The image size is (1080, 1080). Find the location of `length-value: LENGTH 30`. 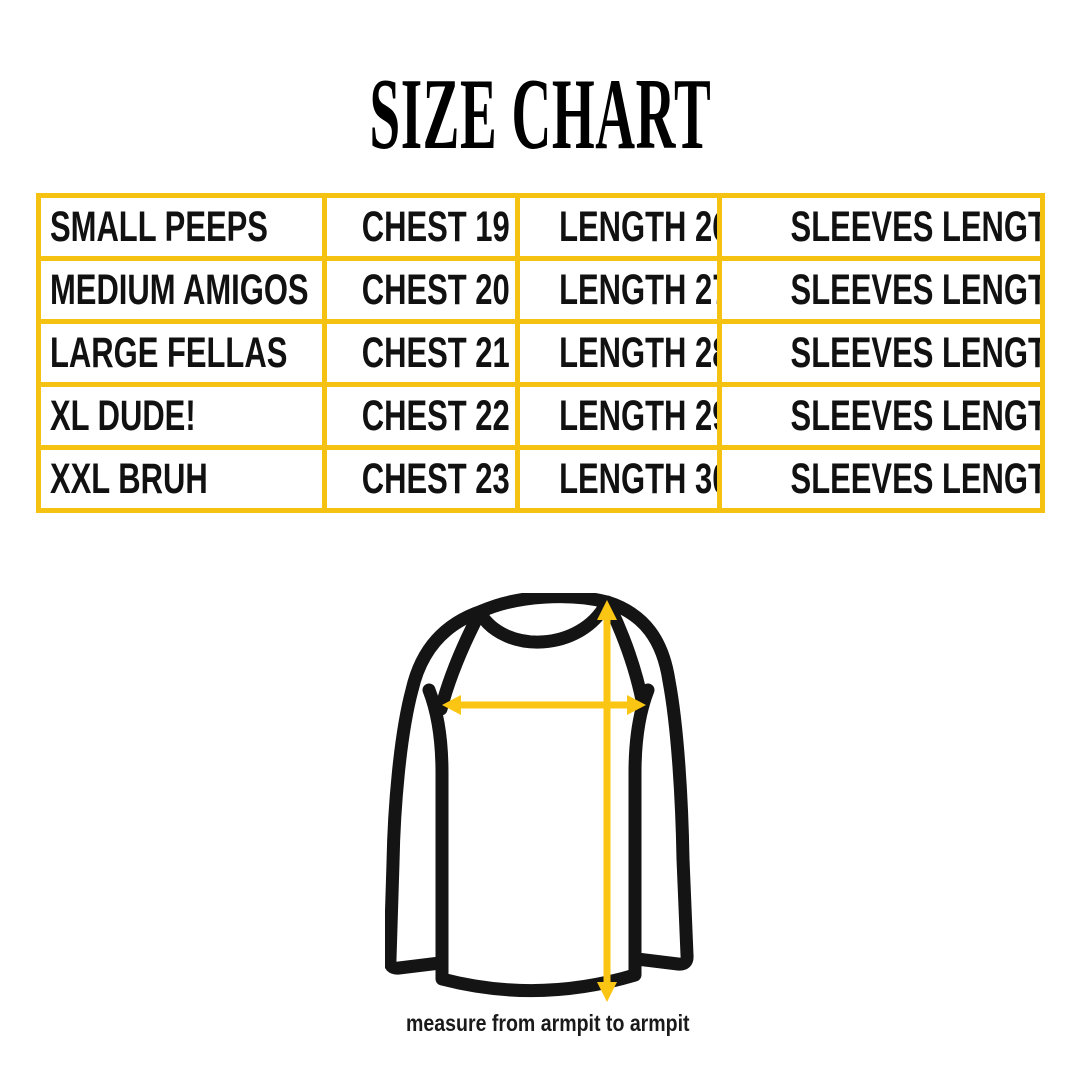

length-value: LENGTH 30 is located at coordinates (639, 478).